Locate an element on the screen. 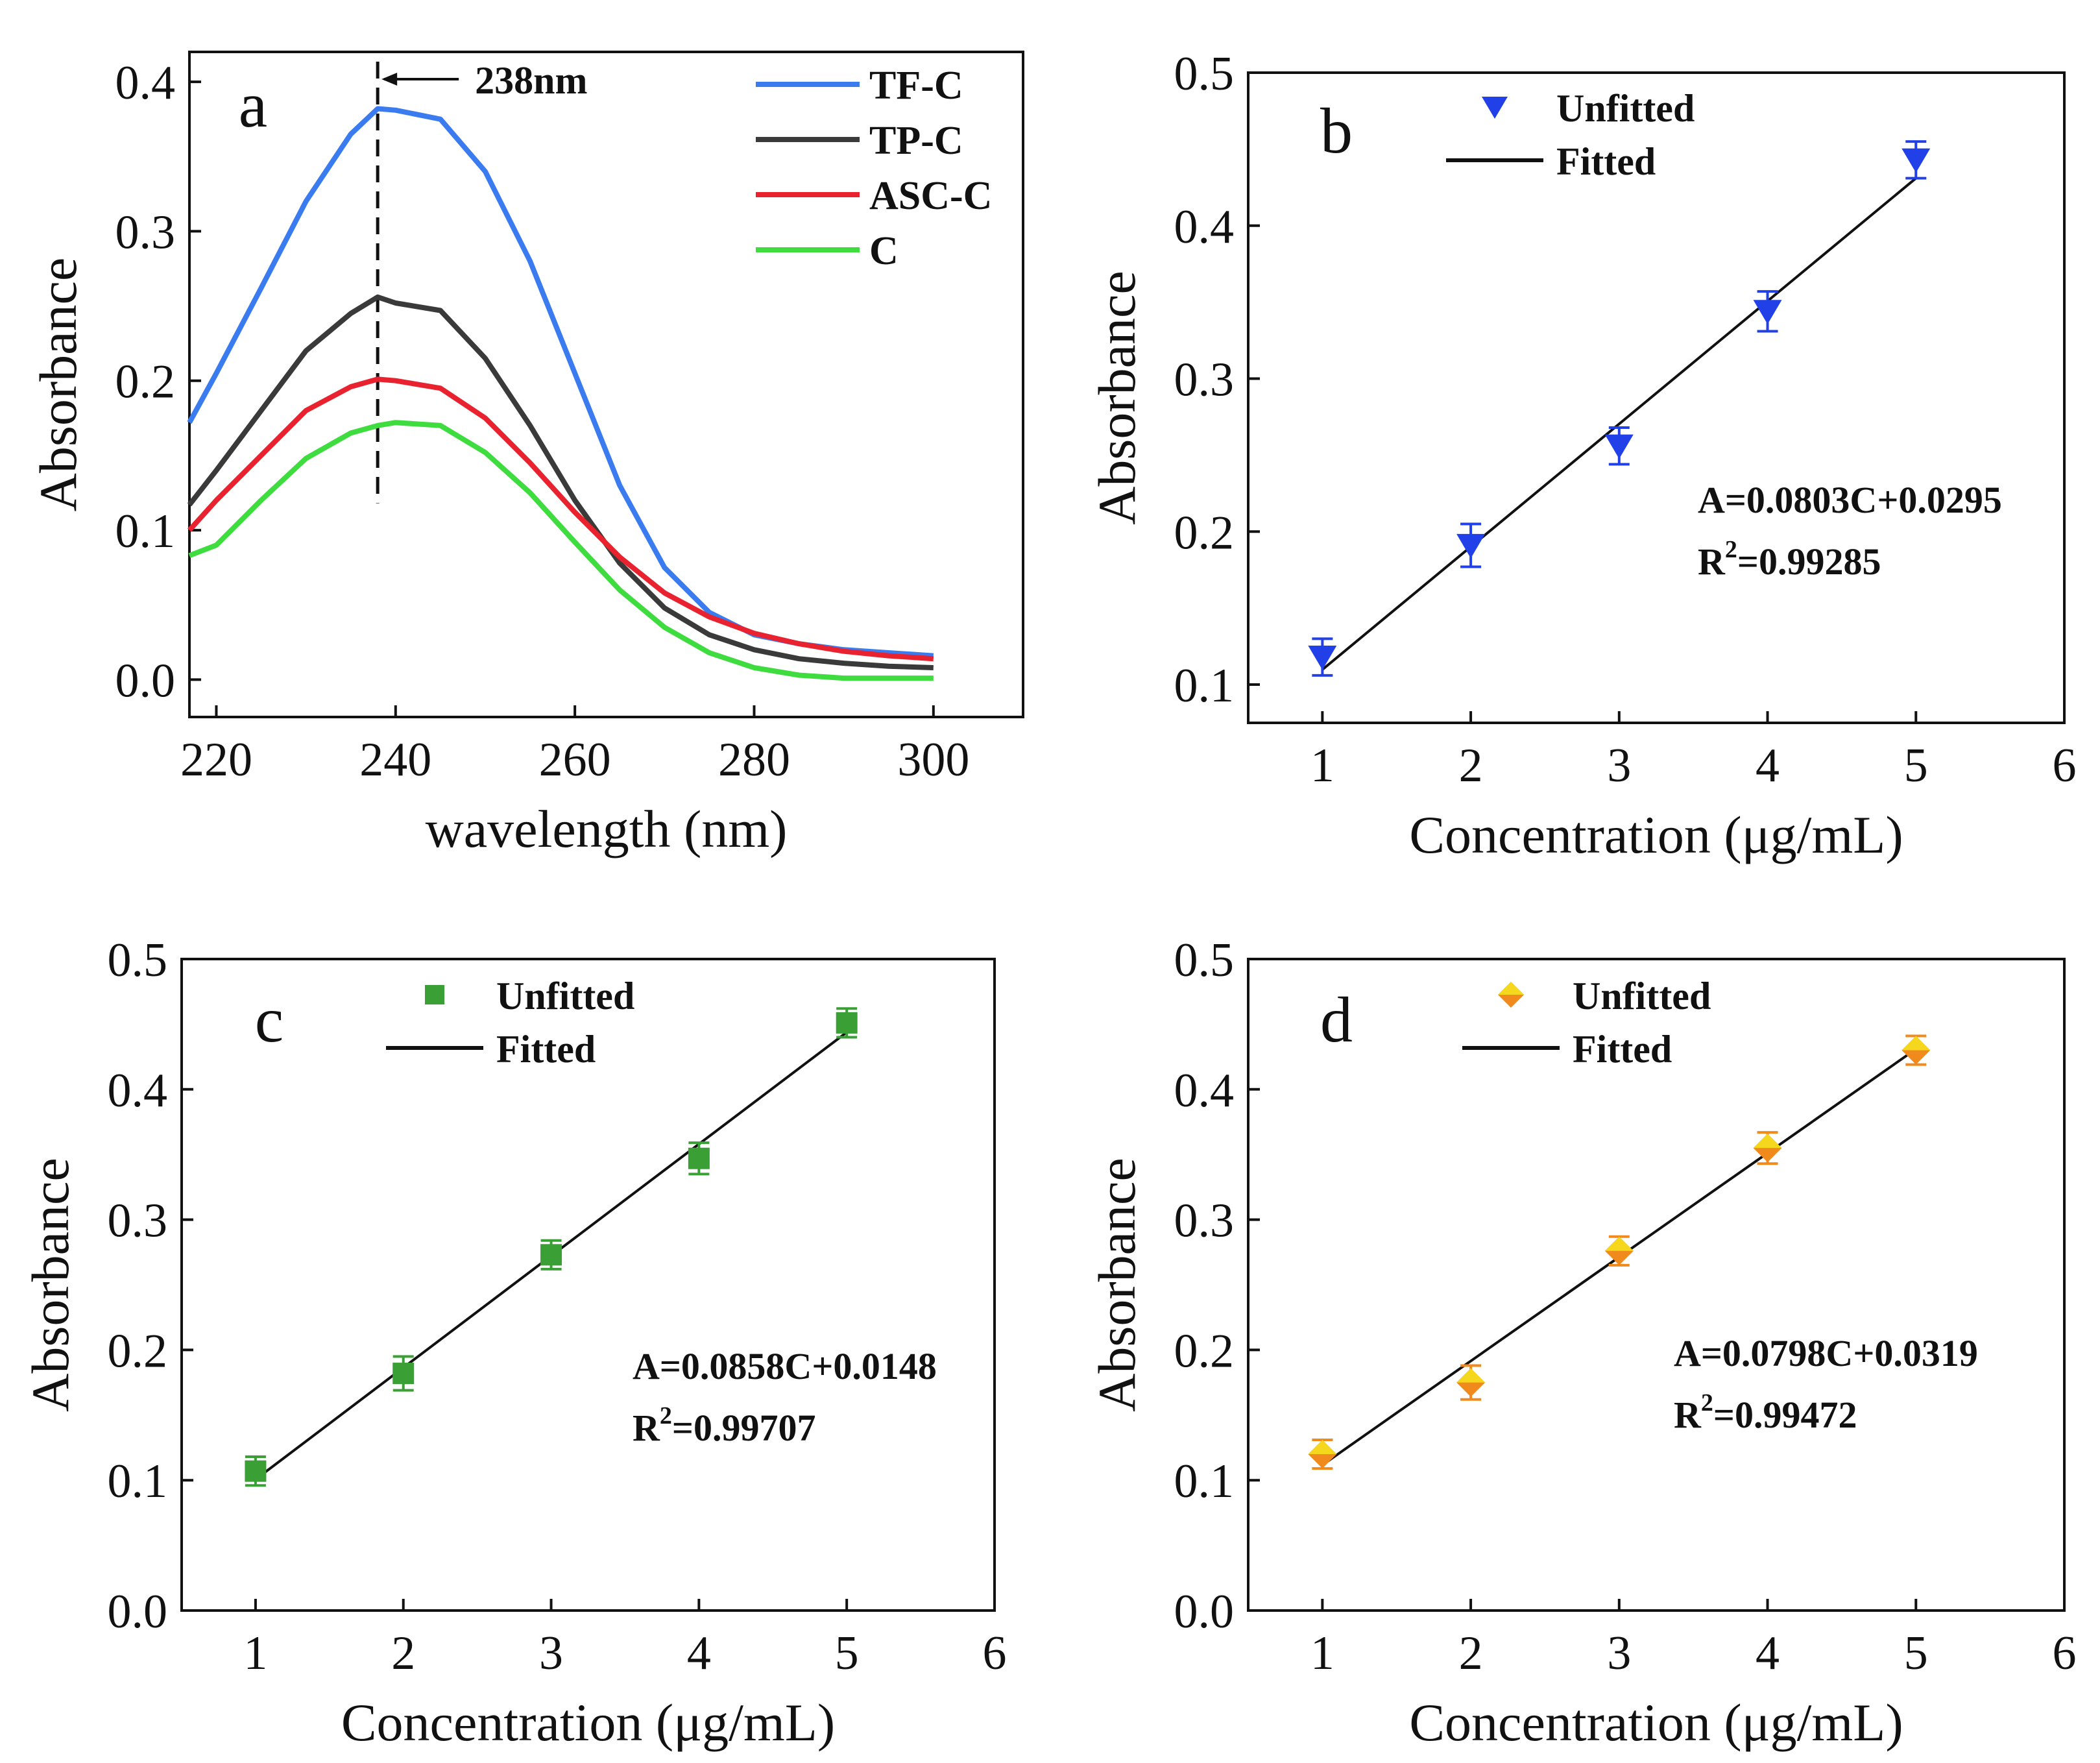 The image size is (2100, 1763). equation-text: A=0.0858C+0.0148 is located at coordinates (785, 1366).